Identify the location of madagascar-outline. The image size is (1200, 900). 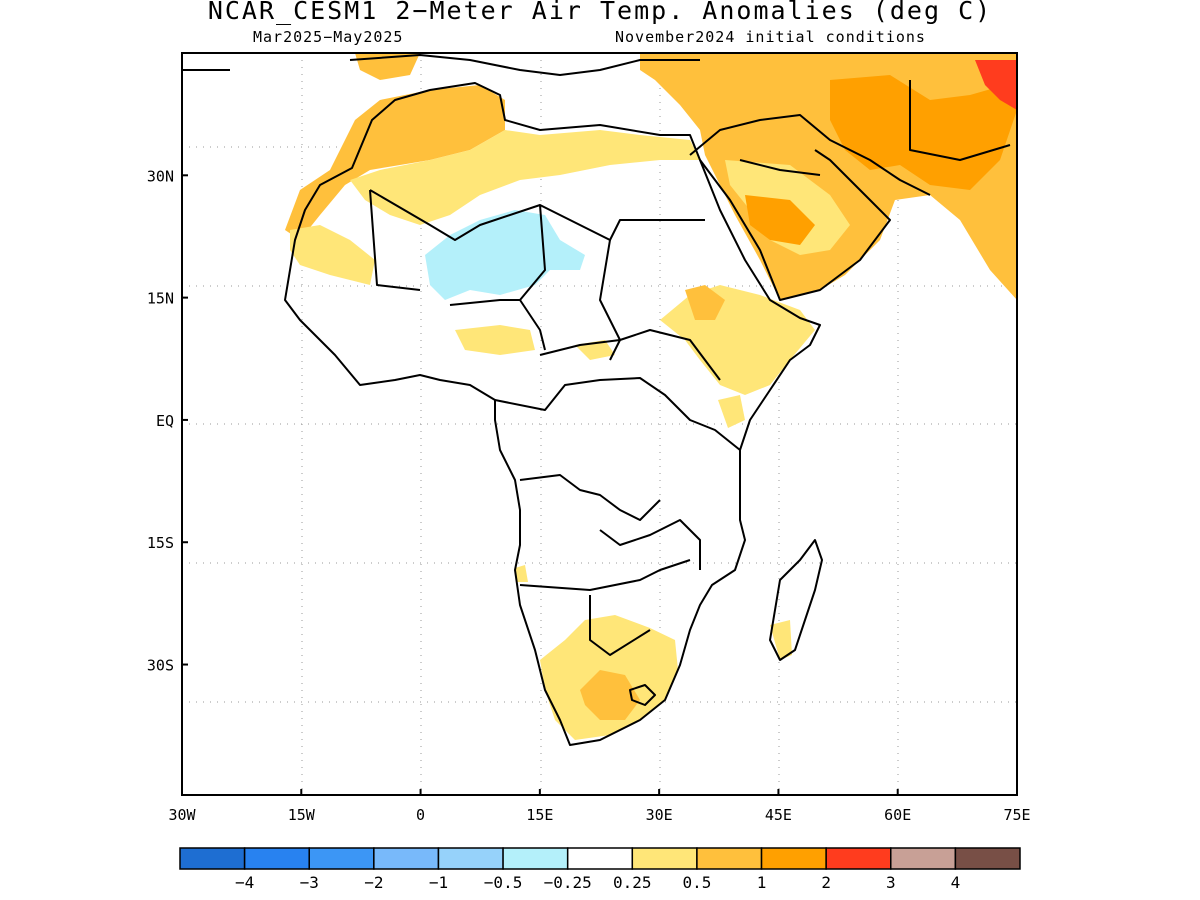
(796, 600).